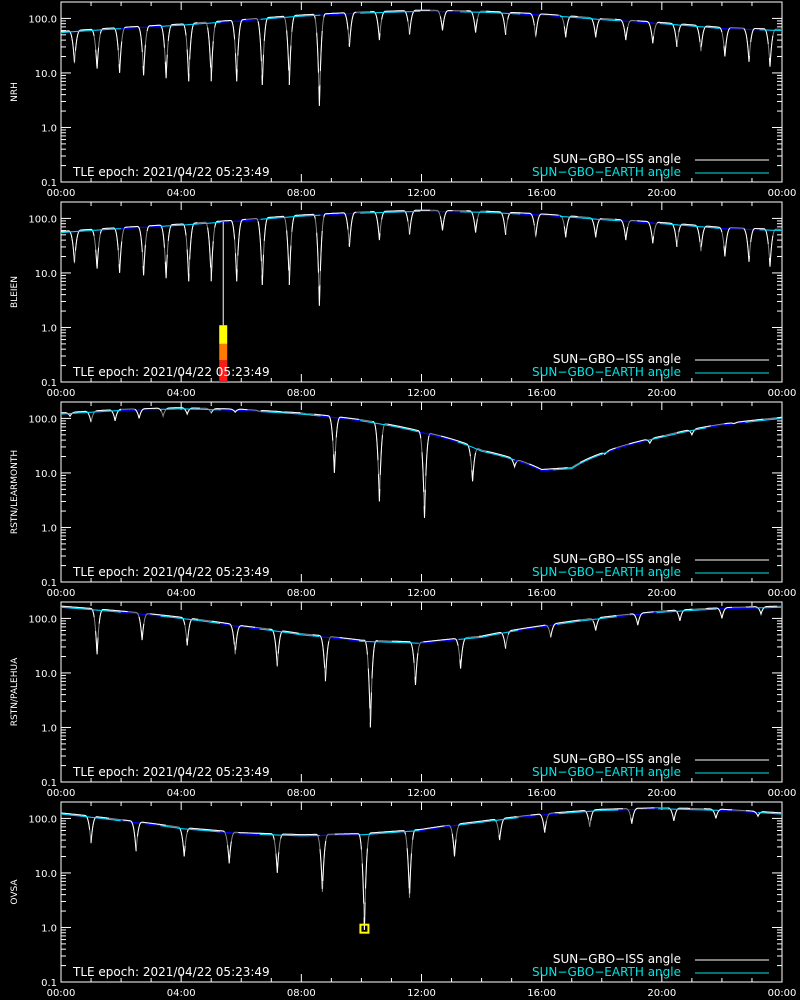 Image resolution: width=800 pixels, height=1000 pixels. Describe the element at coordinates (15, 691) in the screenshot. I see `y-axis-label: RSTN/PALEHUA` at that location.